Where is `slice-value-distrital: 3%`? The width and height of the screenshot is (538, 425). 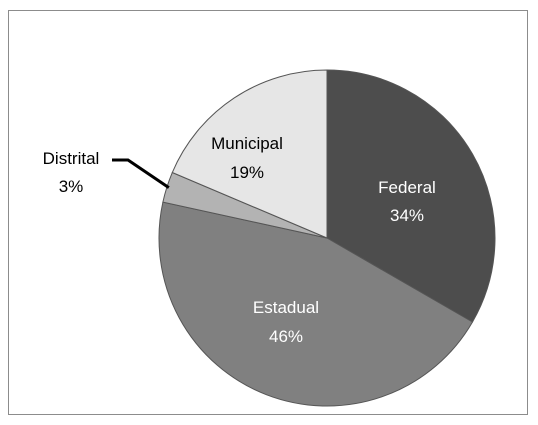 slice-value-distrital: 3% is located at coordinates (71, 186).